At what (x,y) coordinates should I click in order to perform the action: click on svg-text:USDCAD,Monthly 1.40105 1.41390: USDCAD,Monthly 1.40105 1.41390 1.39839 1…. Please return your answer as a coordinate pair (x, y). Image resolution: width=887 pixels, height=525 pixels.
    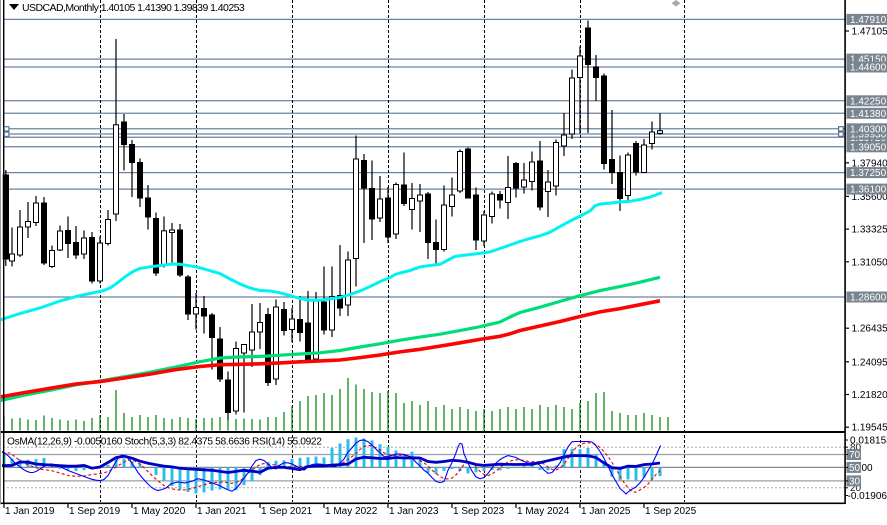
    Looking at the image, I should click on (133, 8).